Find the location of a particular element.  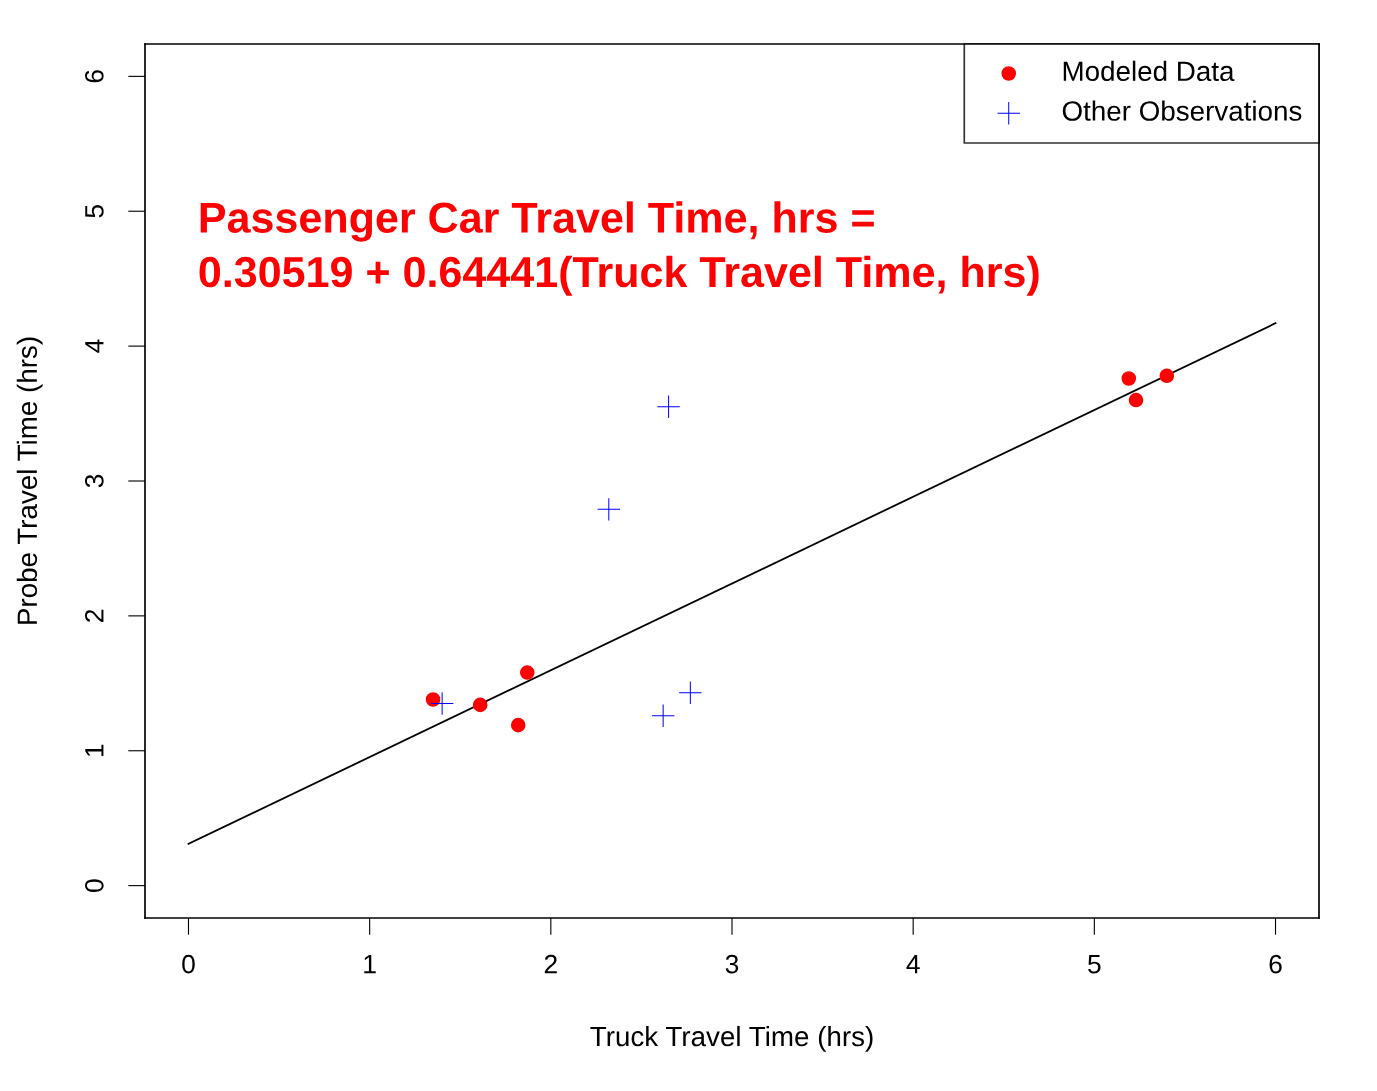

x-tick-label: 3 is located at coordinates (732, 964).